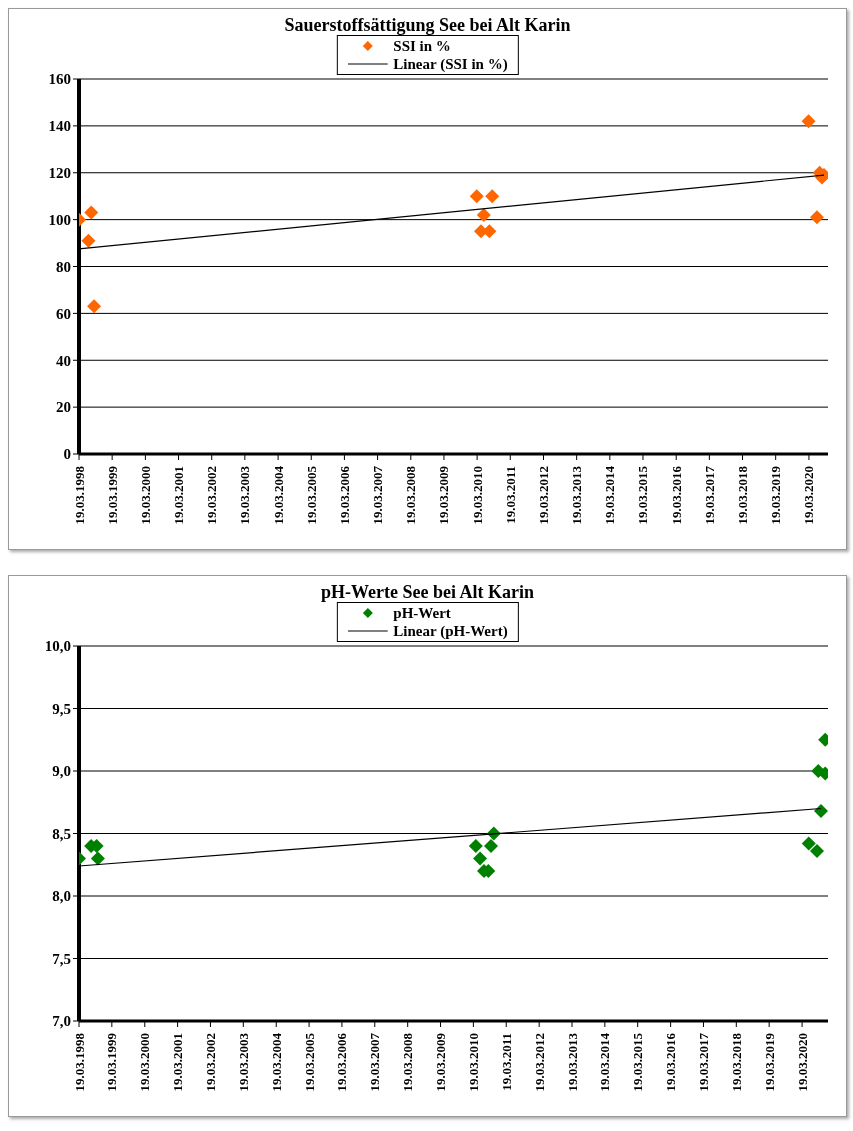 The image size is (853, 1131). I want to click on y-tick-label: 100, so click(59, 219).